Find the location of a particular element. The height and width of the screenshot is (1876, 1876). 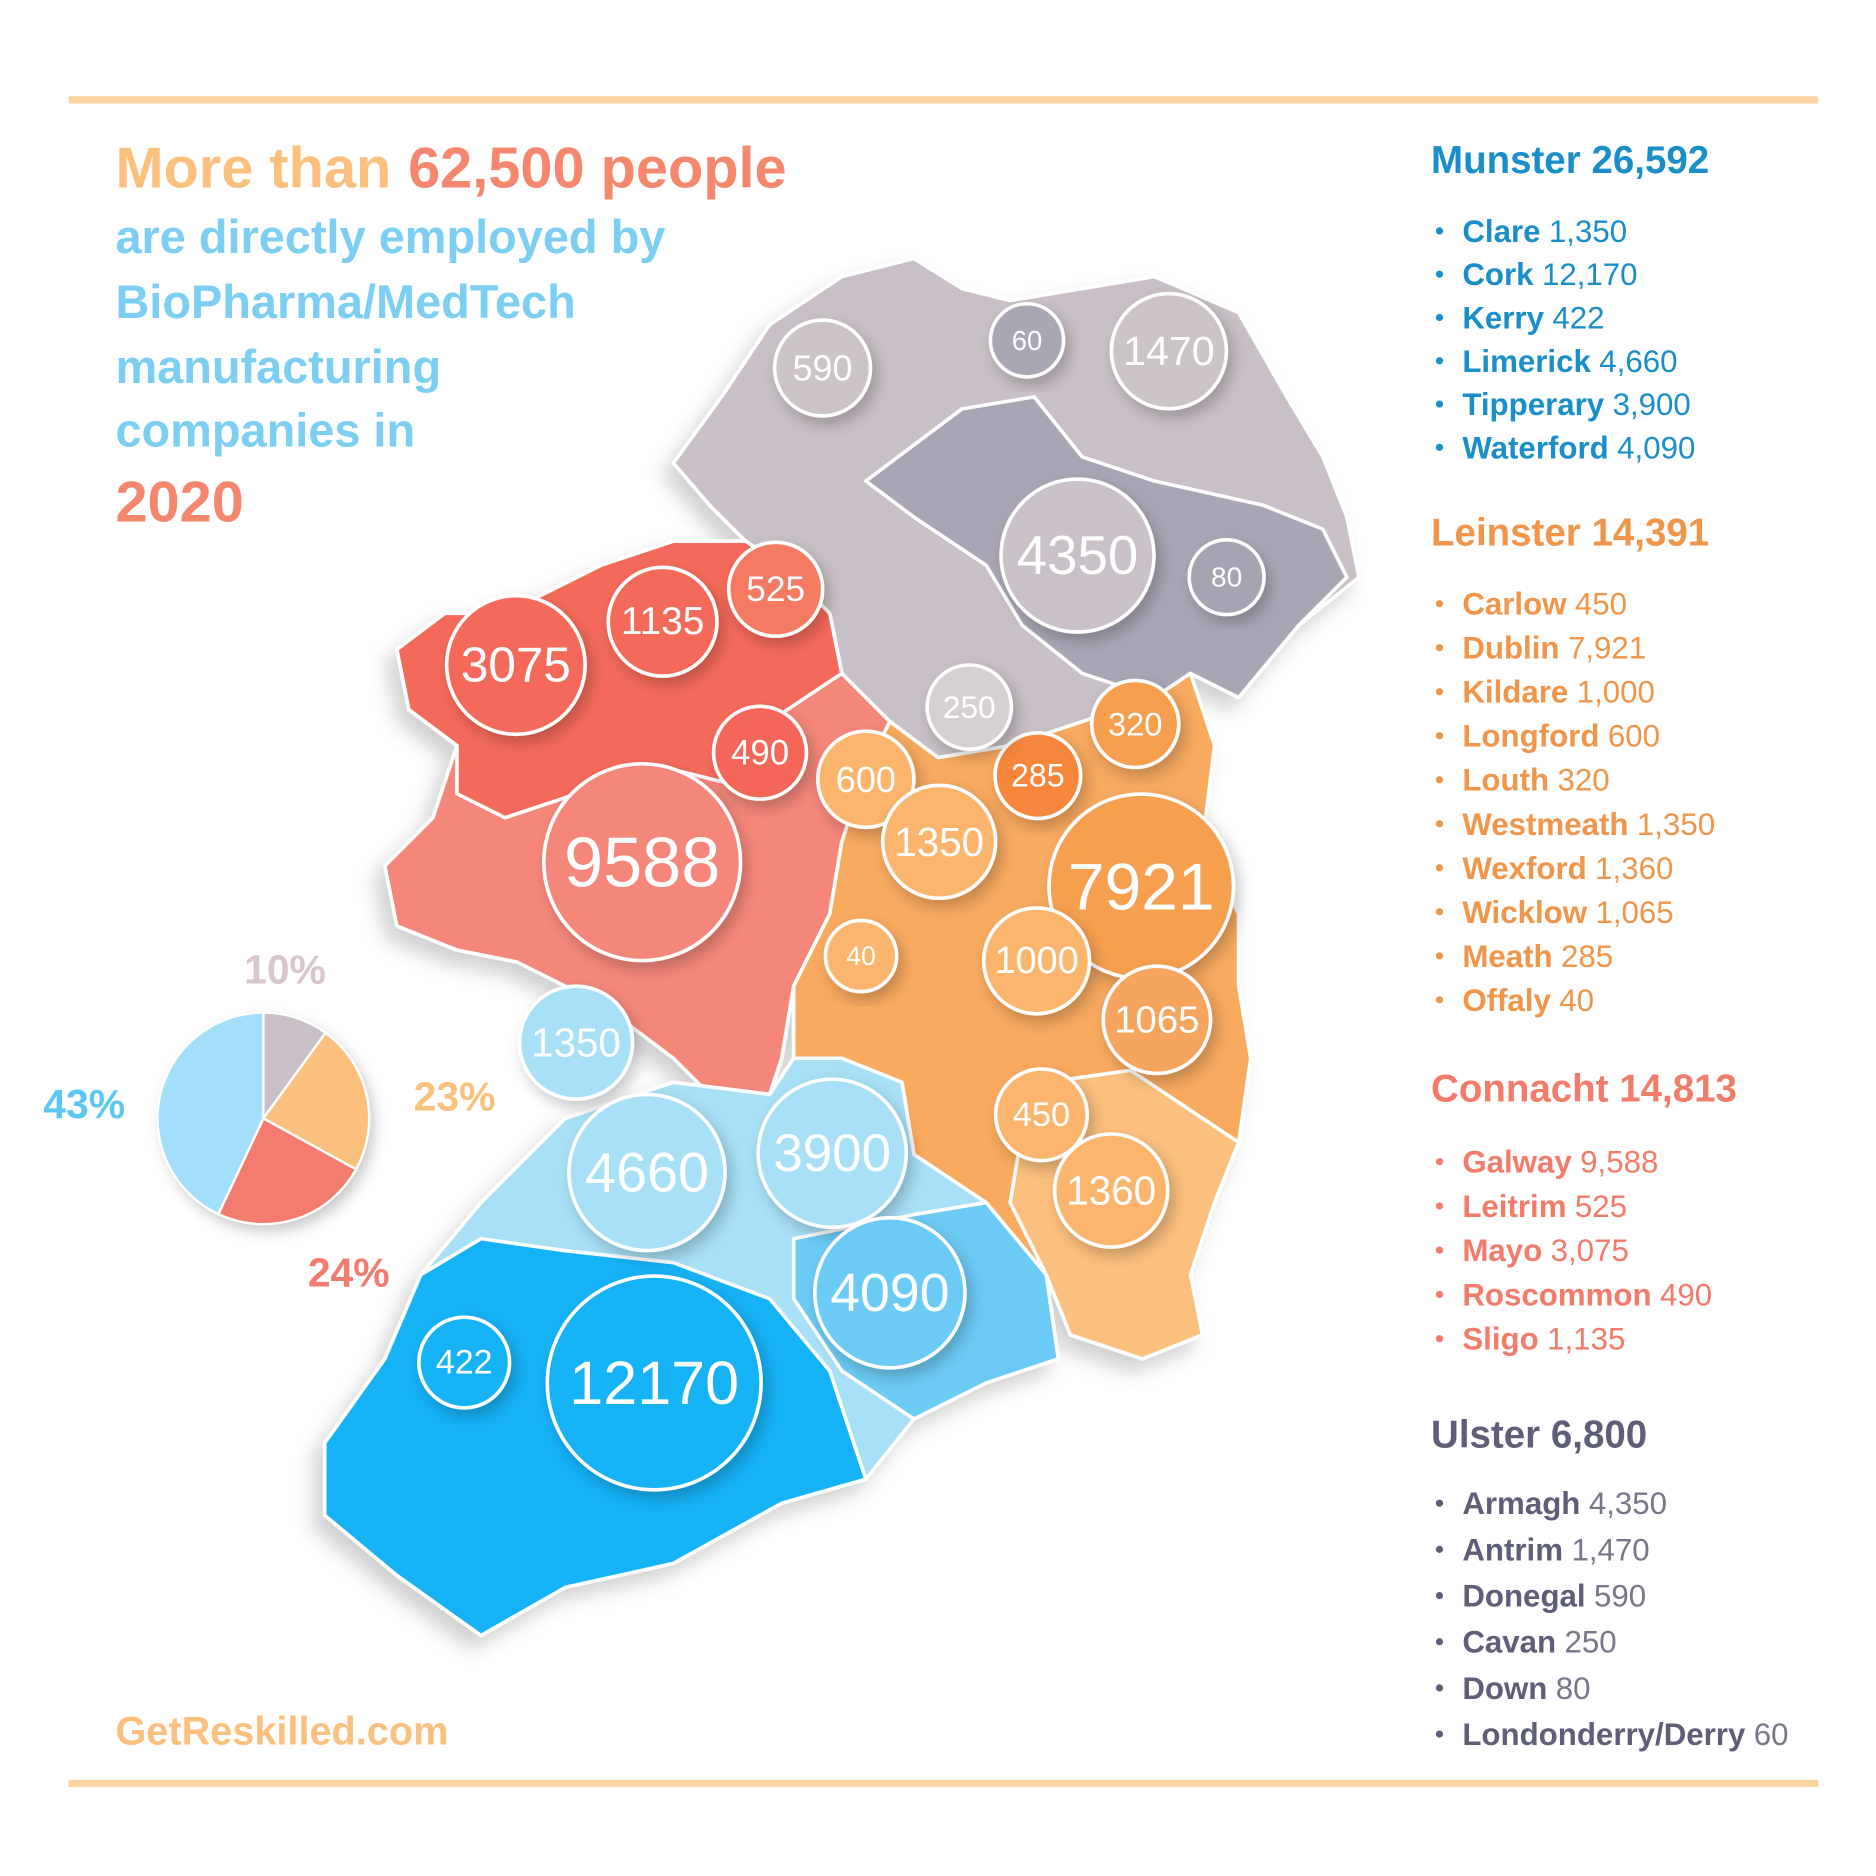

county-value: 1,360 is located at coordinates (1634, 867).